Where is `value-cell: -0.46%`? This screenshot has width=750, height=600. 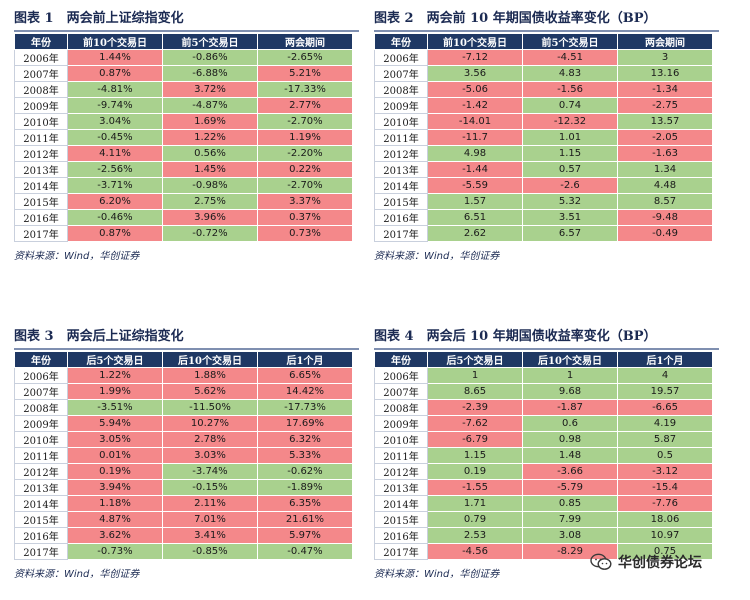
value-cell: -0.46% is located at coordinates (115, 217).